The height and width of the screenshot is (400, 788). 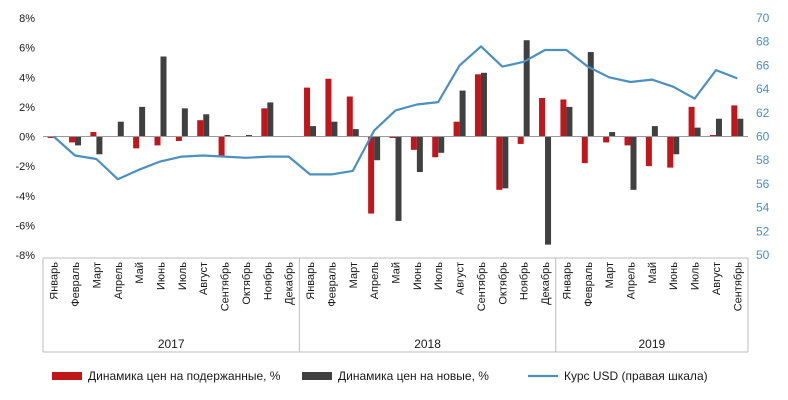 I want to click on right-tick-label: 52, so click(x=763, y=231).